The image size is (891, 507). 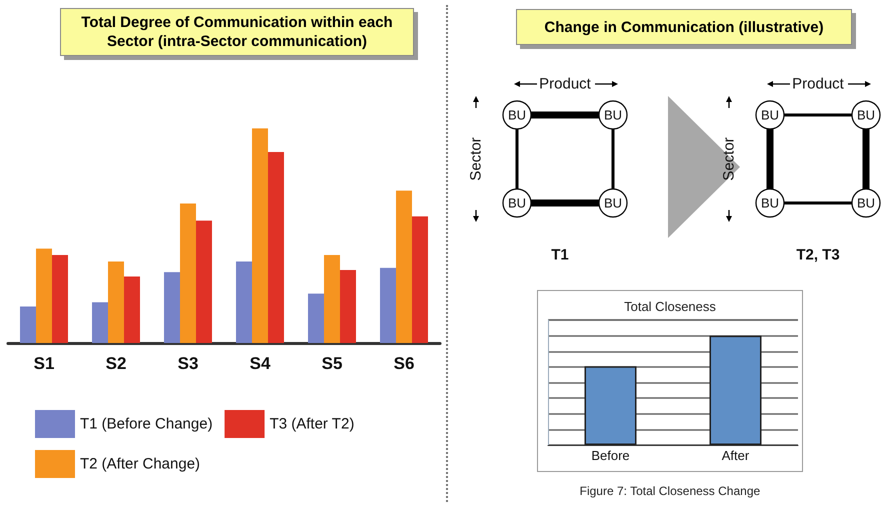 What do you see at coordinates (146, 424) in the screenshot?
I see `legend-label: T1 (Before Change)` at bounding box center [146, 424].